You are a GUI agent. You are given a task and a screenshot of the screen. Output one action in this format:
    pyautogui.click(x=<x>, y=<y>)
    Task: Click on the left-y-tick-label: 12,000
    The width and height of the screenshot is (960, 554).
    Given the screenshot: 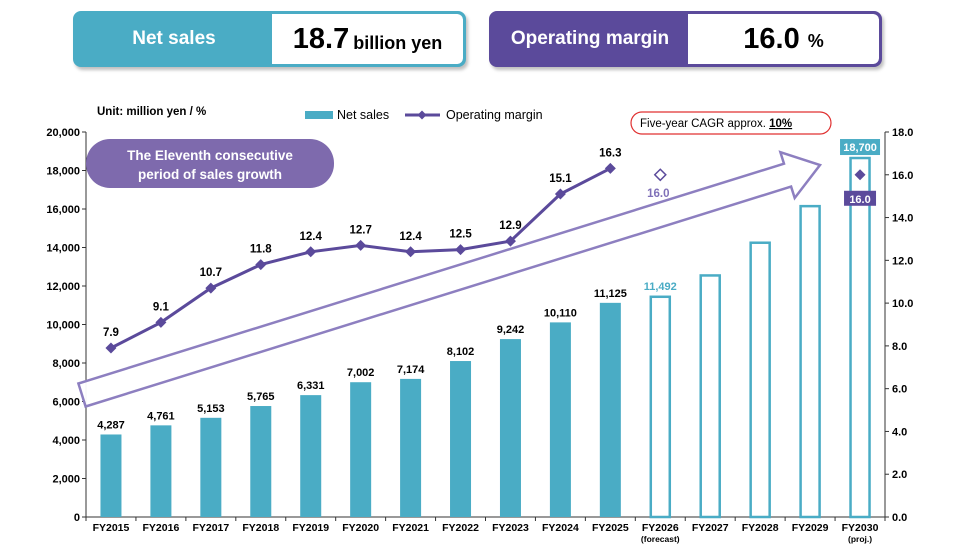 What is the action you would take?
    pyautogui.click(x=63, y=287)
    